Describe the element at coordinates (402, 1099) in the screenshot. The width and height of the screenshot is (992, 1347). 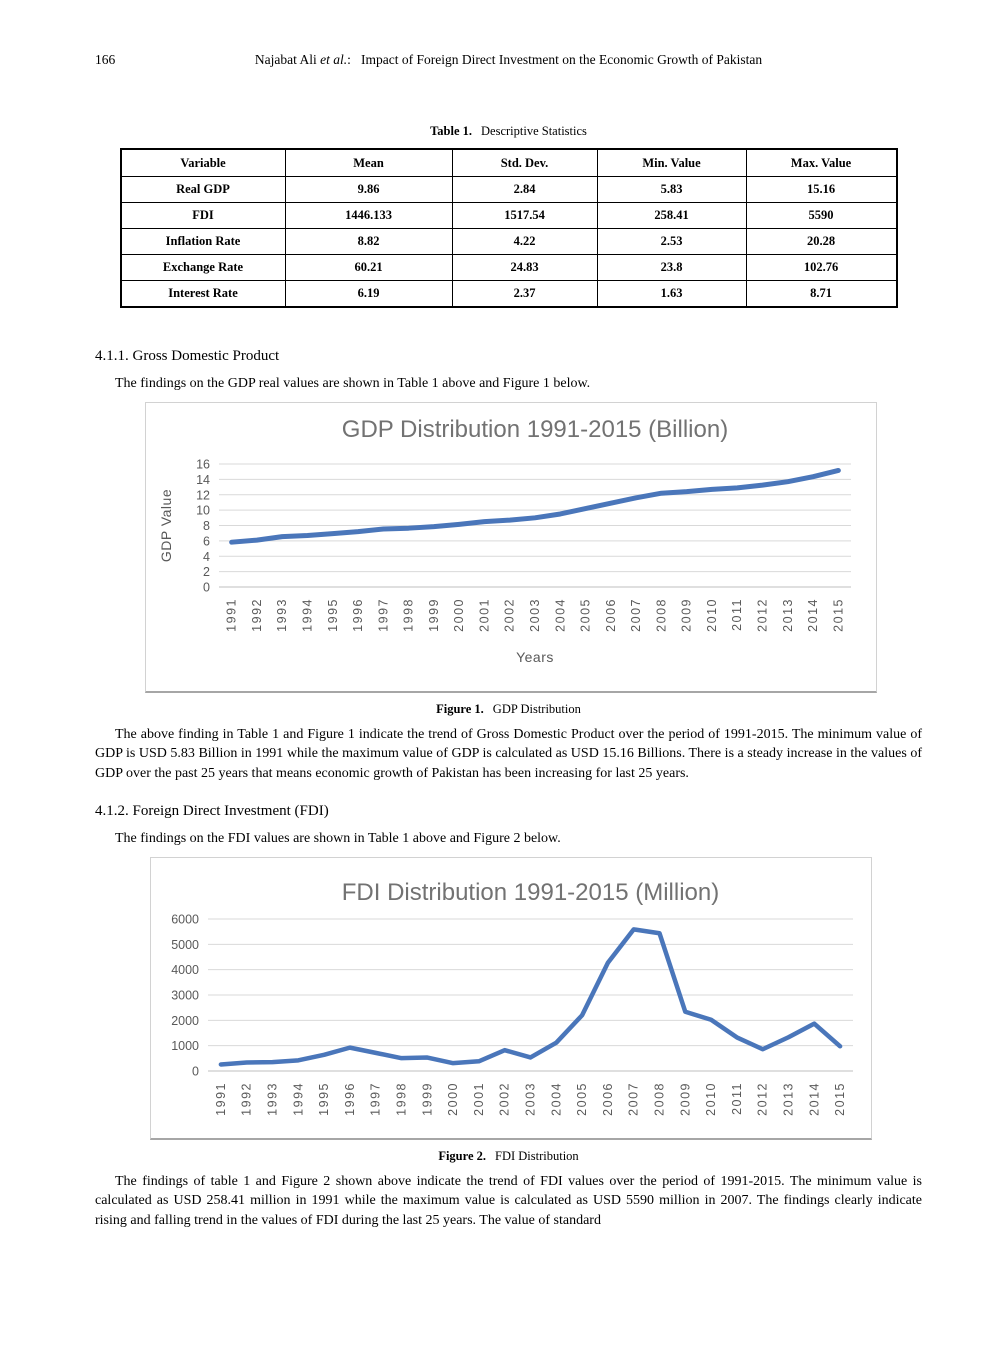
I see `svg-text: 1998` at that location.